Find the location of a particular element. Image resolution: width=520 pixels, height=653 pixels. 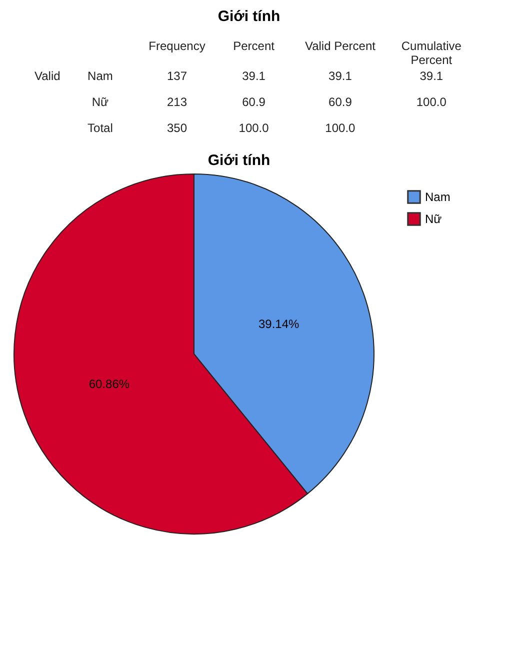

text: 350 is located at coordinates (177, 128).